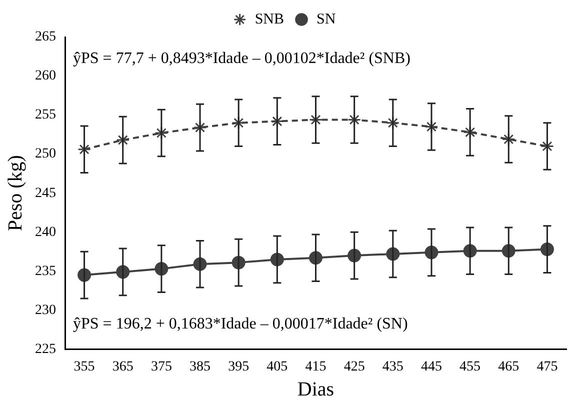  What do you see at coordinates (15, 193) in the screenshot?
I see `y-axis-title: Peso (kg)` at bounding box center [15, 193].